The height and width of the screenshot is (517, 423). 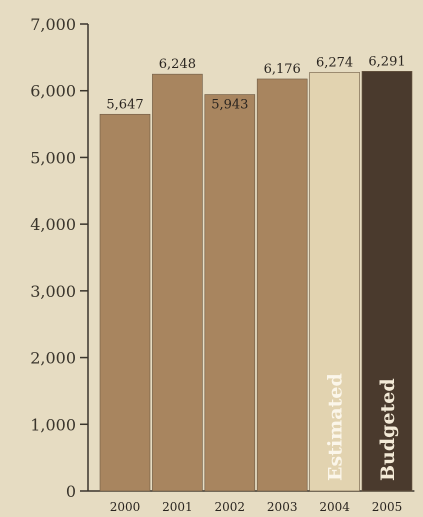 What do you see at coordinates (282, 69) in the screenshot?
I see `data-label-2003: 6,176` at bounding box center [282, 69].